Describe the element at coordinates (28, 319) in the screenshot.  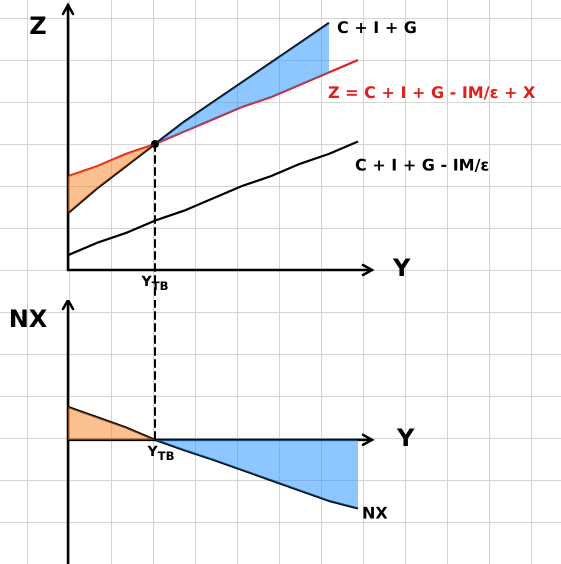
I see `y-axis-title: NX` at that location.